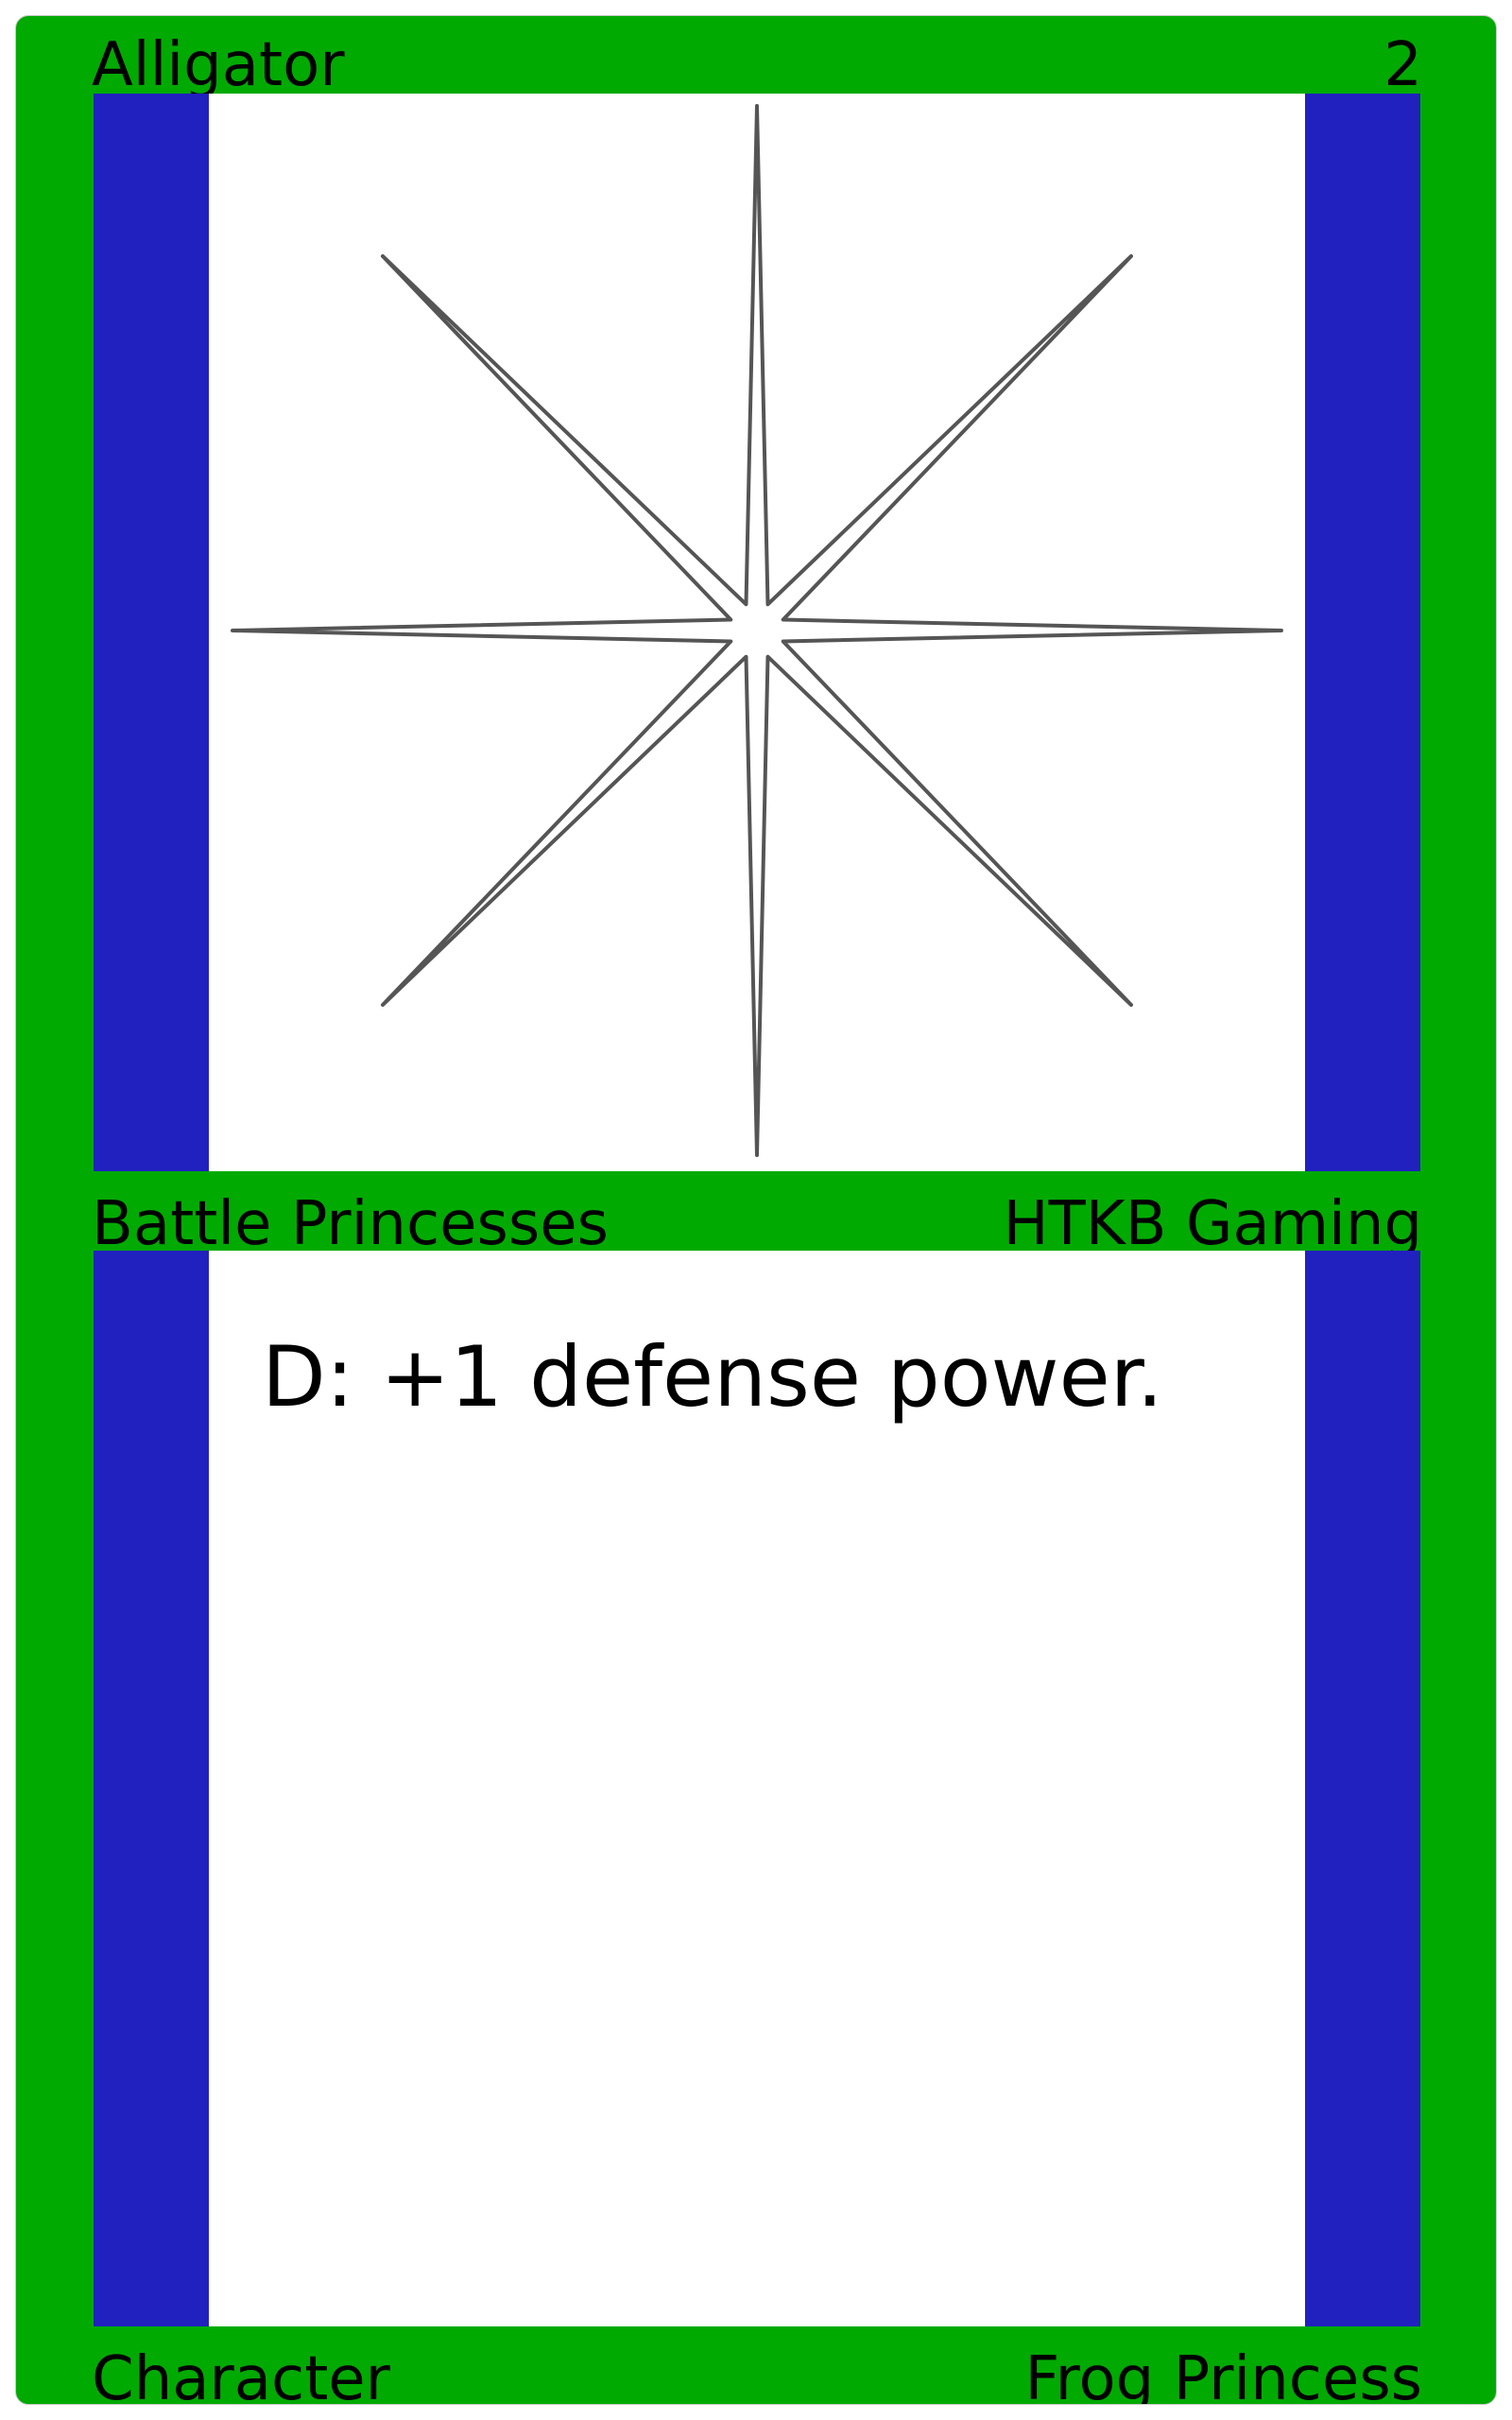 The height and width of the screenshot is (2420, 1512). I want to click on publisher-name: HTKB Gaming, so click(1212, 1224).